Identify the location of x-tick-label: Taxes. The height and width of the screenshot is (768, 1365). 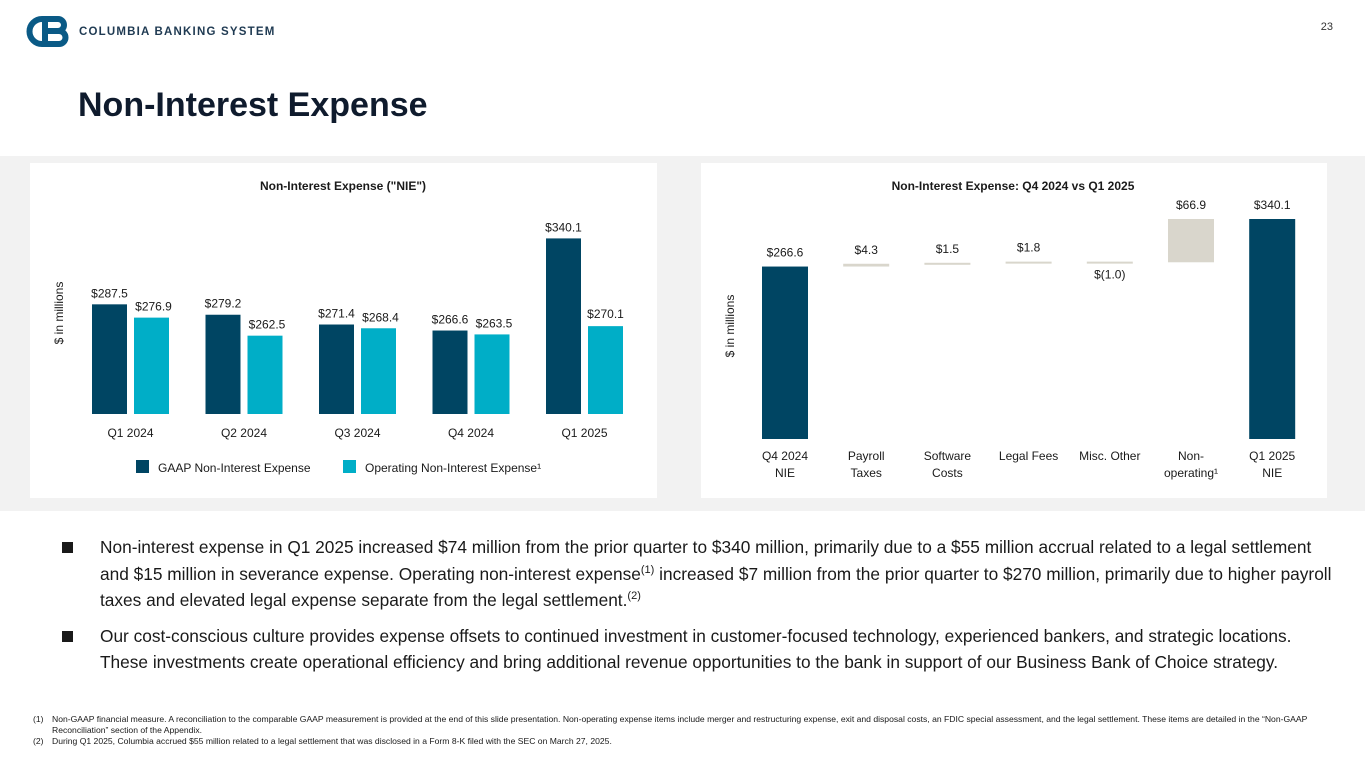
(866, 473).